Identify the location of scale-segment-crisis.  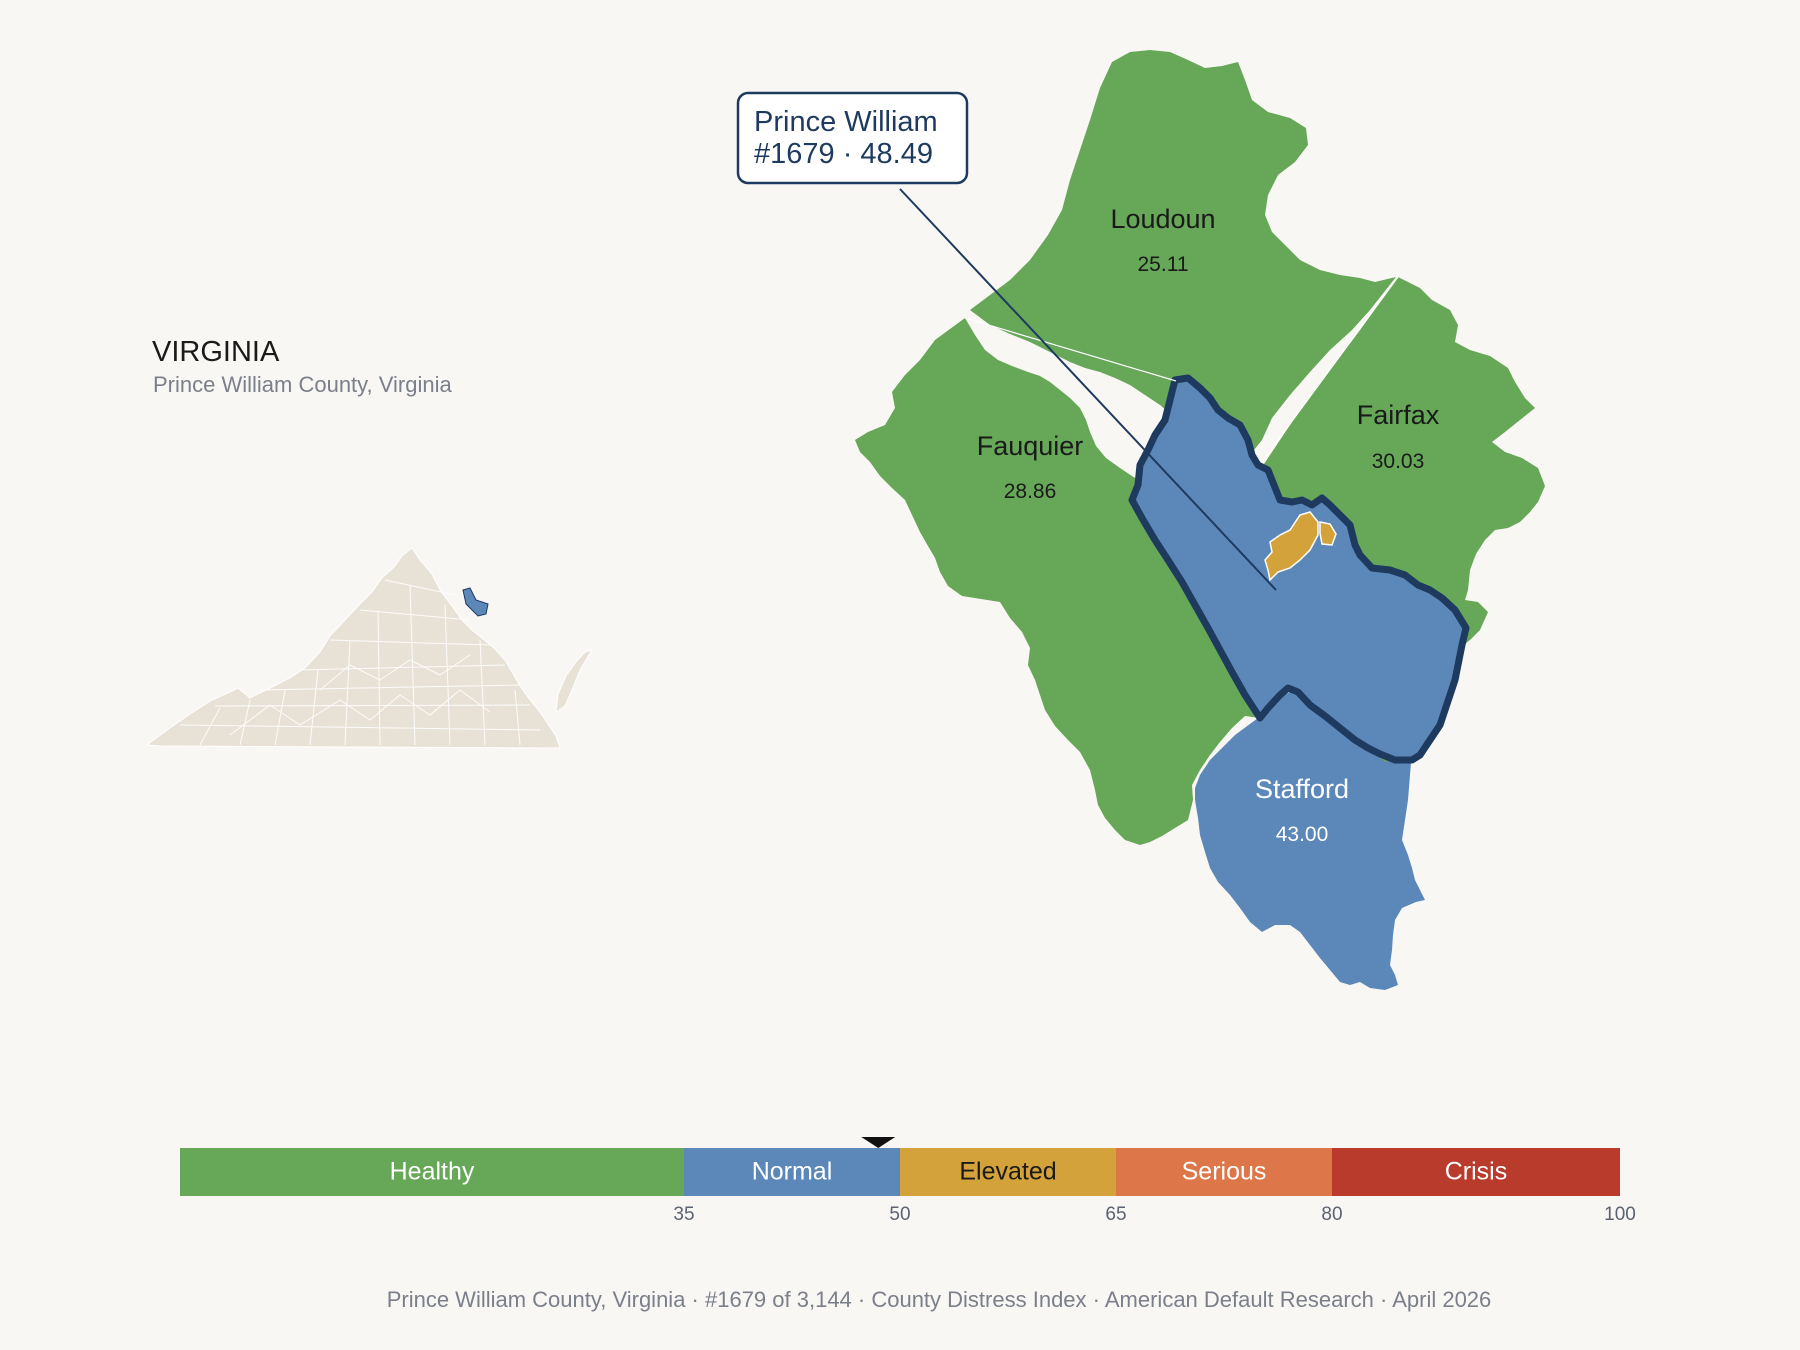
(1476, 1172).